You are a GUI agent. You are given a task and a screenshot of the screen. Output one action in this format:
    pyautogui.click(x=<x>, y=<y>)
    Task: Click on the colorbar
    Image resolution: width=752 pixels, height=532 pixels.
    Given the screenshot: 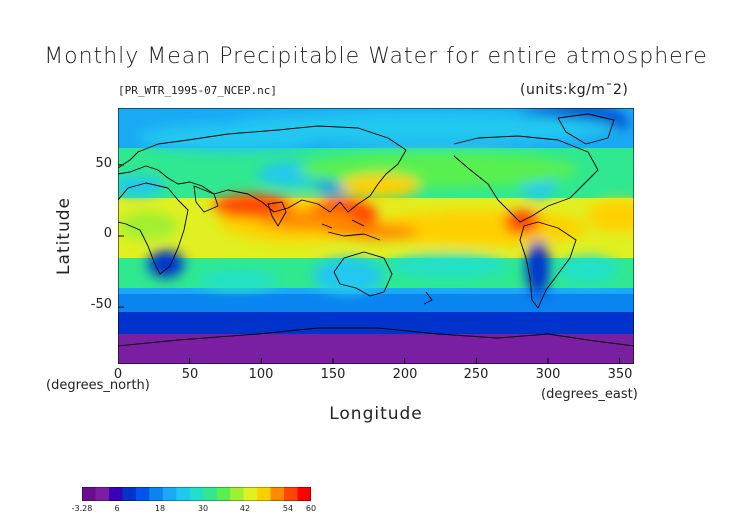 What is the action you would take?
    pyautogui.click(x=196, y=494)
    